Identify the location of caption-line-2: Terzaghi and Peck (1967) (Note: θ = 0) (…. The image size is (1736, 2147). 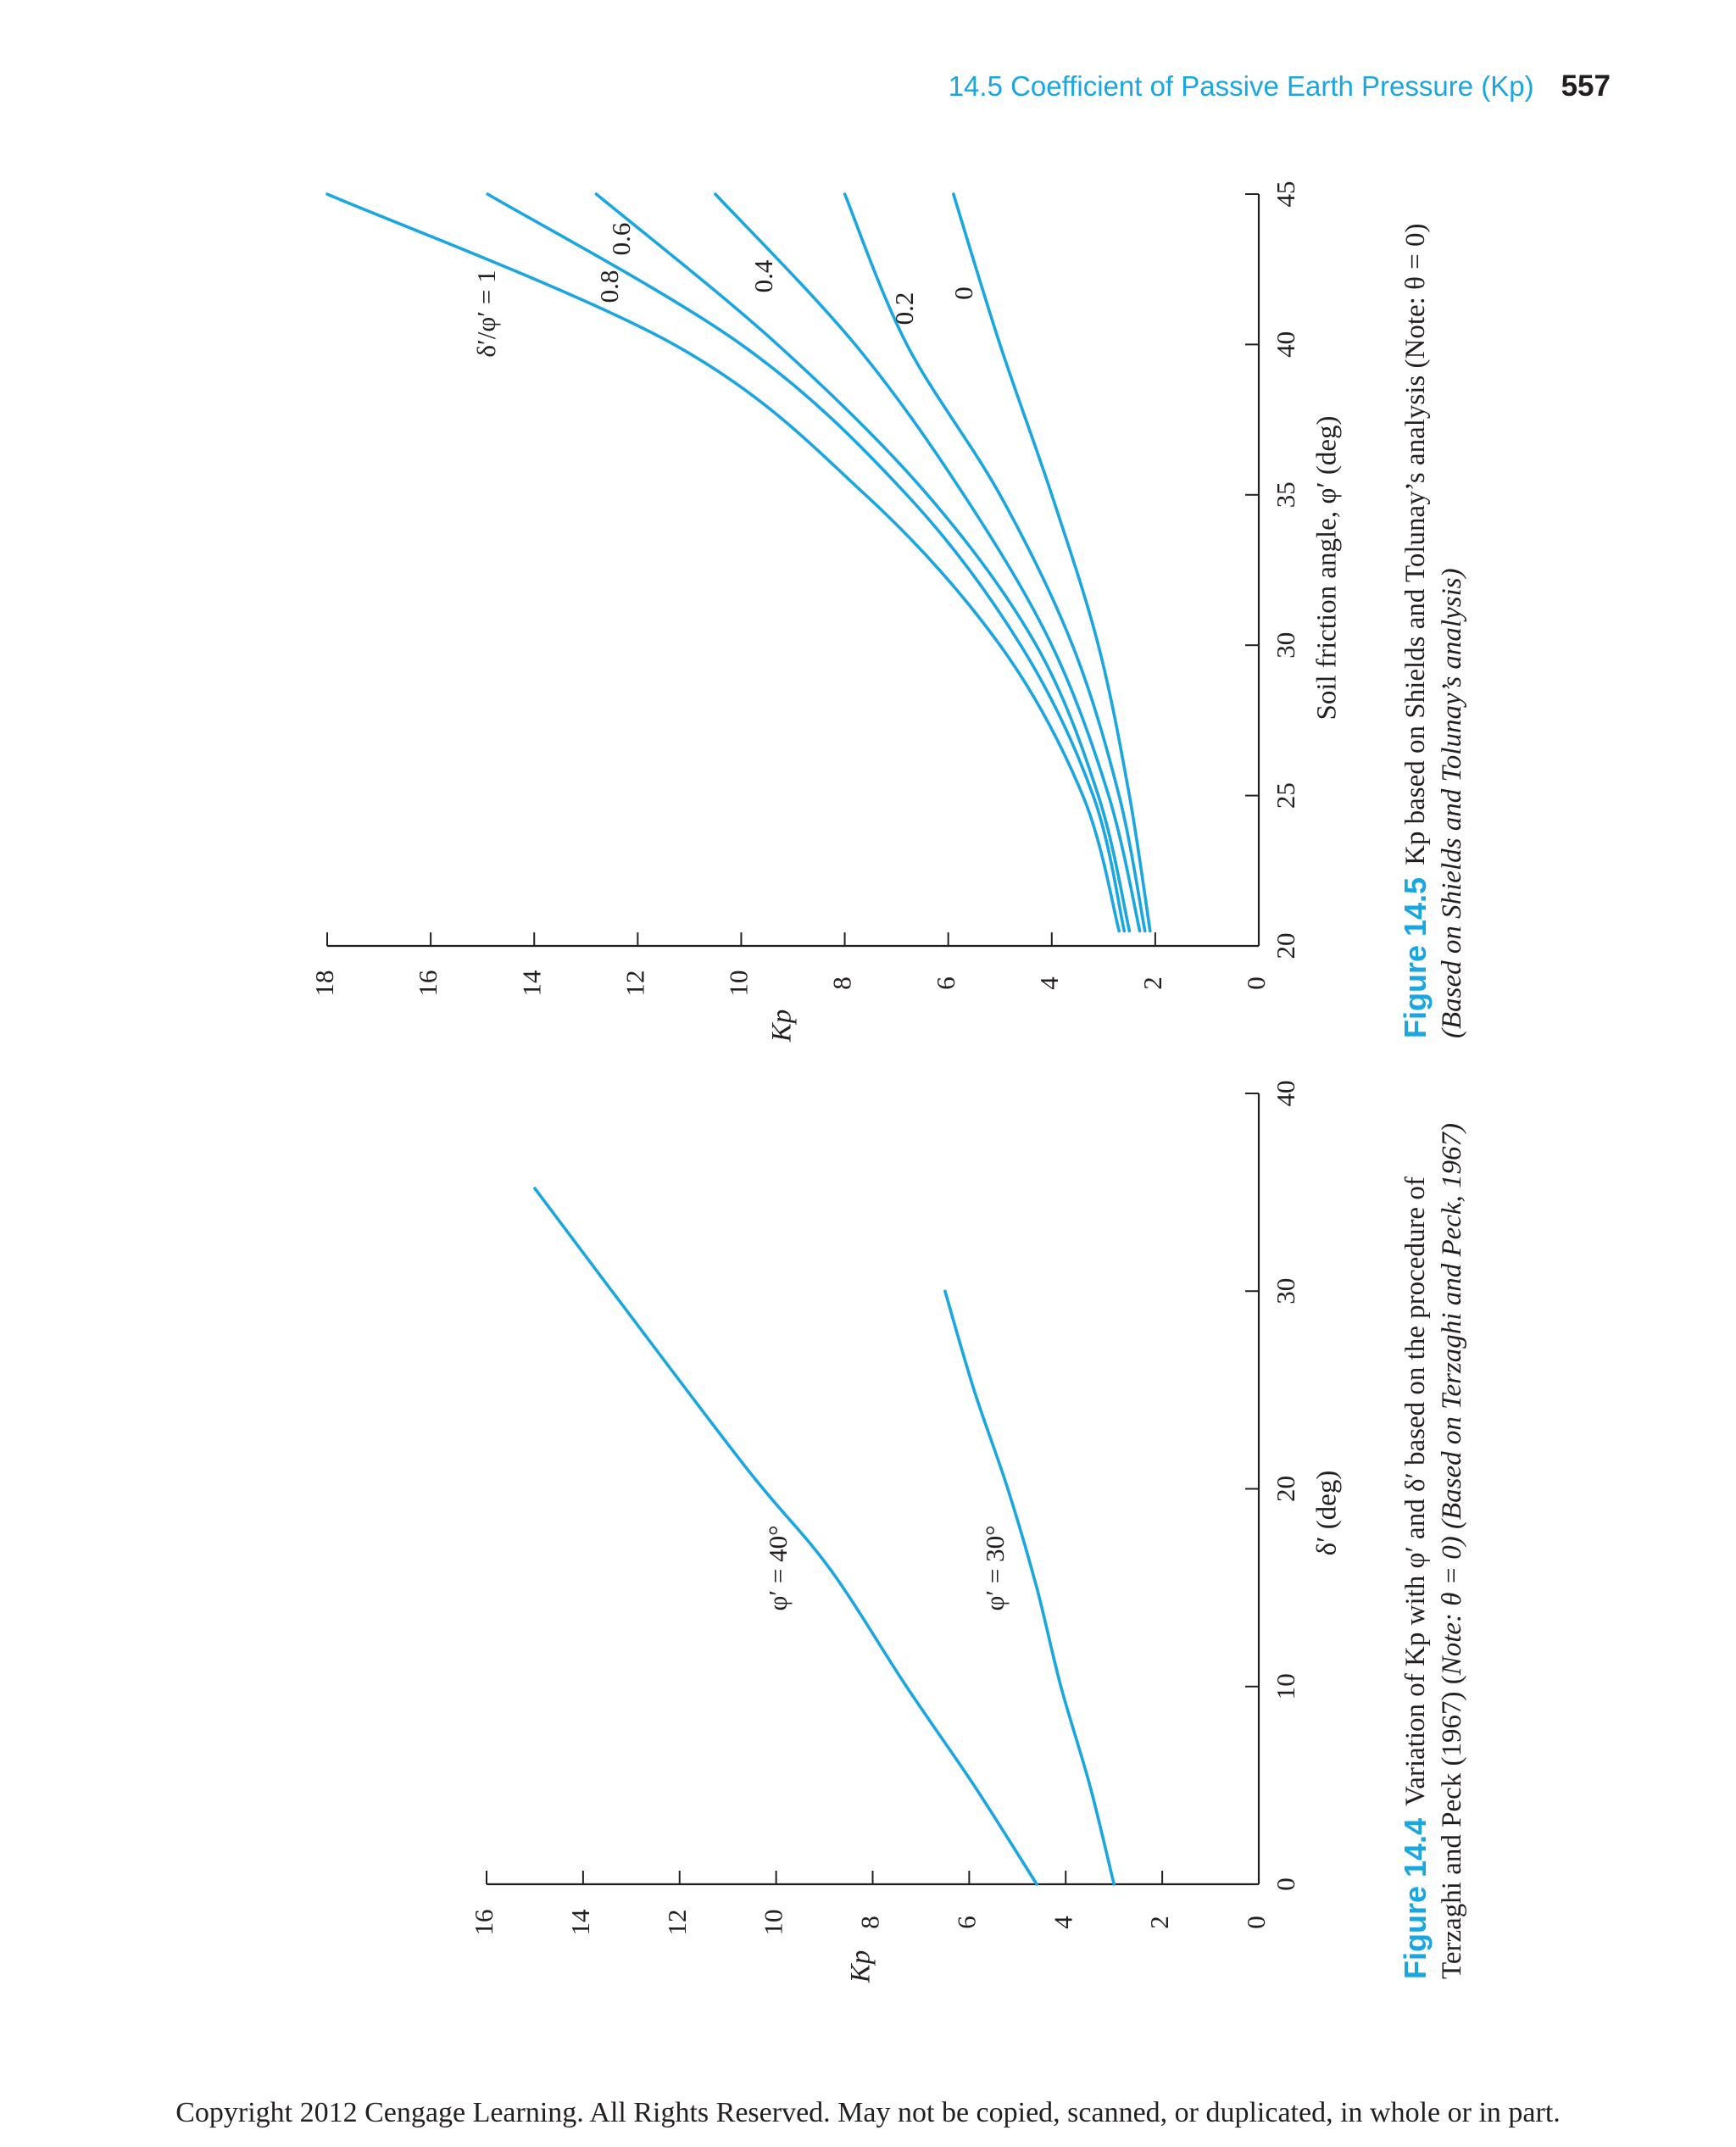
(1452, 1551).